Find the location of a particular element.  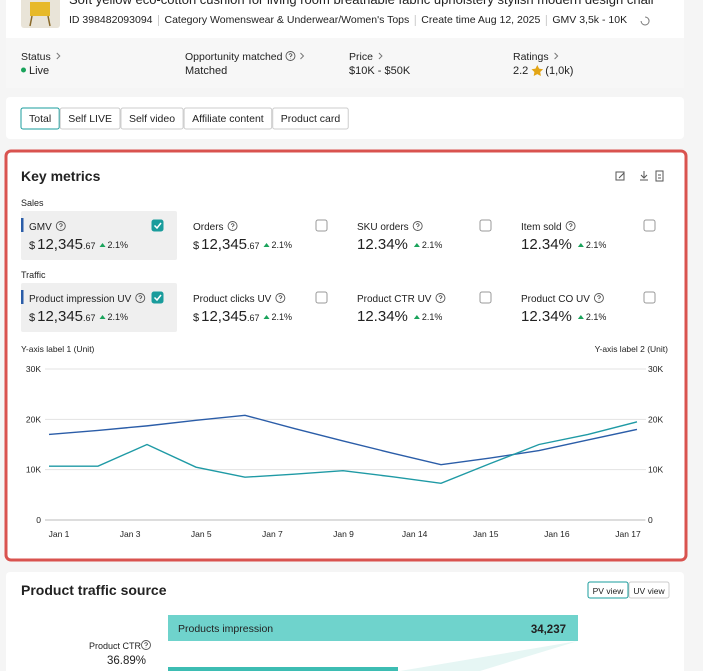

tab: Total is located at coordinates (40, 118).